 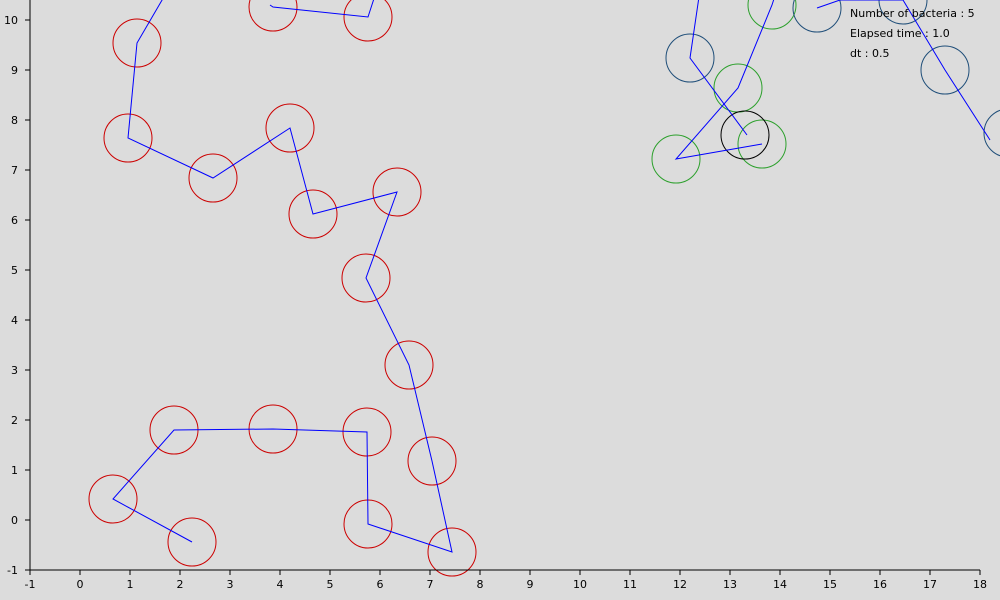 I want to click on x-tick-label: 18, so click(x=980, y=584).